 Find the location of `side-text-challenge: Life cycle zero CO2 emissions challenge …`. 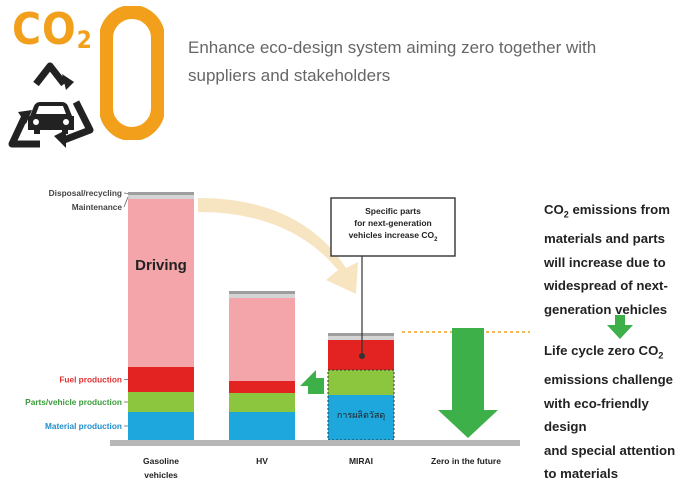

side-text-challenge: Life cycle zero CO2 emissions challenge … is located at coordinates (610, 412).